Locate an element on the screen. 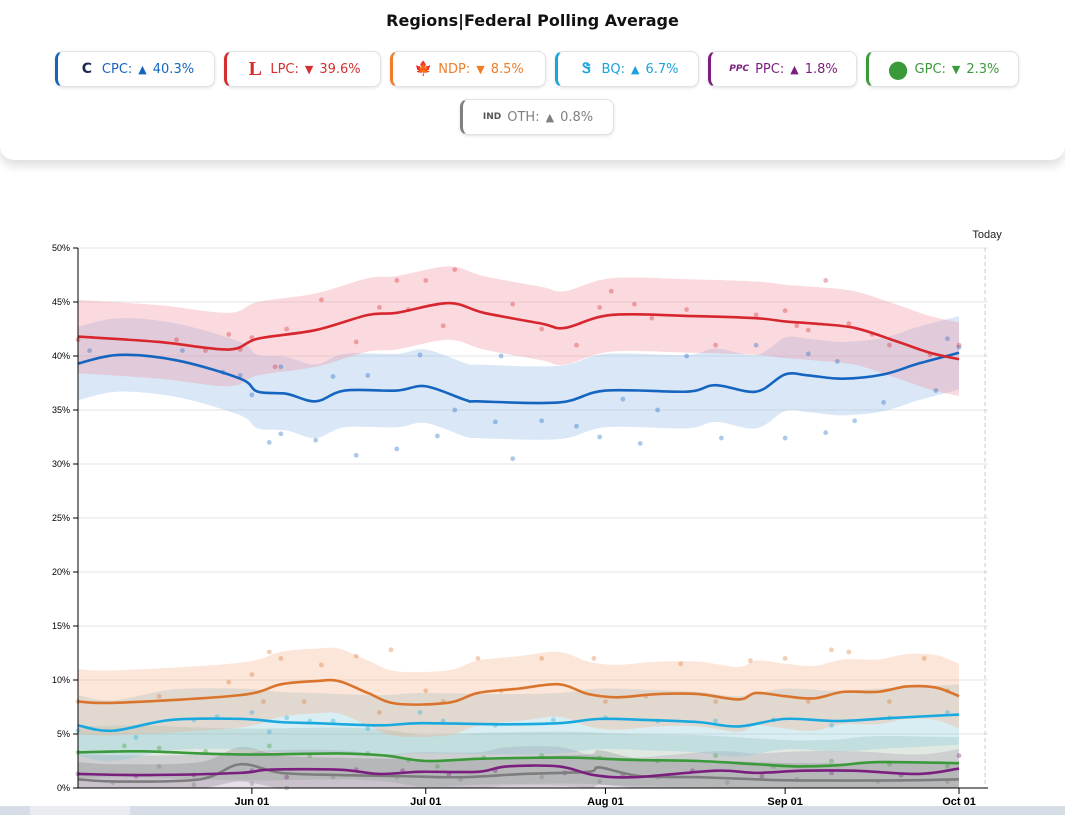 The height and width of the screenshot is (815, 1065). x-tick-label: Aug 01 is located at coordinates (605, 802).